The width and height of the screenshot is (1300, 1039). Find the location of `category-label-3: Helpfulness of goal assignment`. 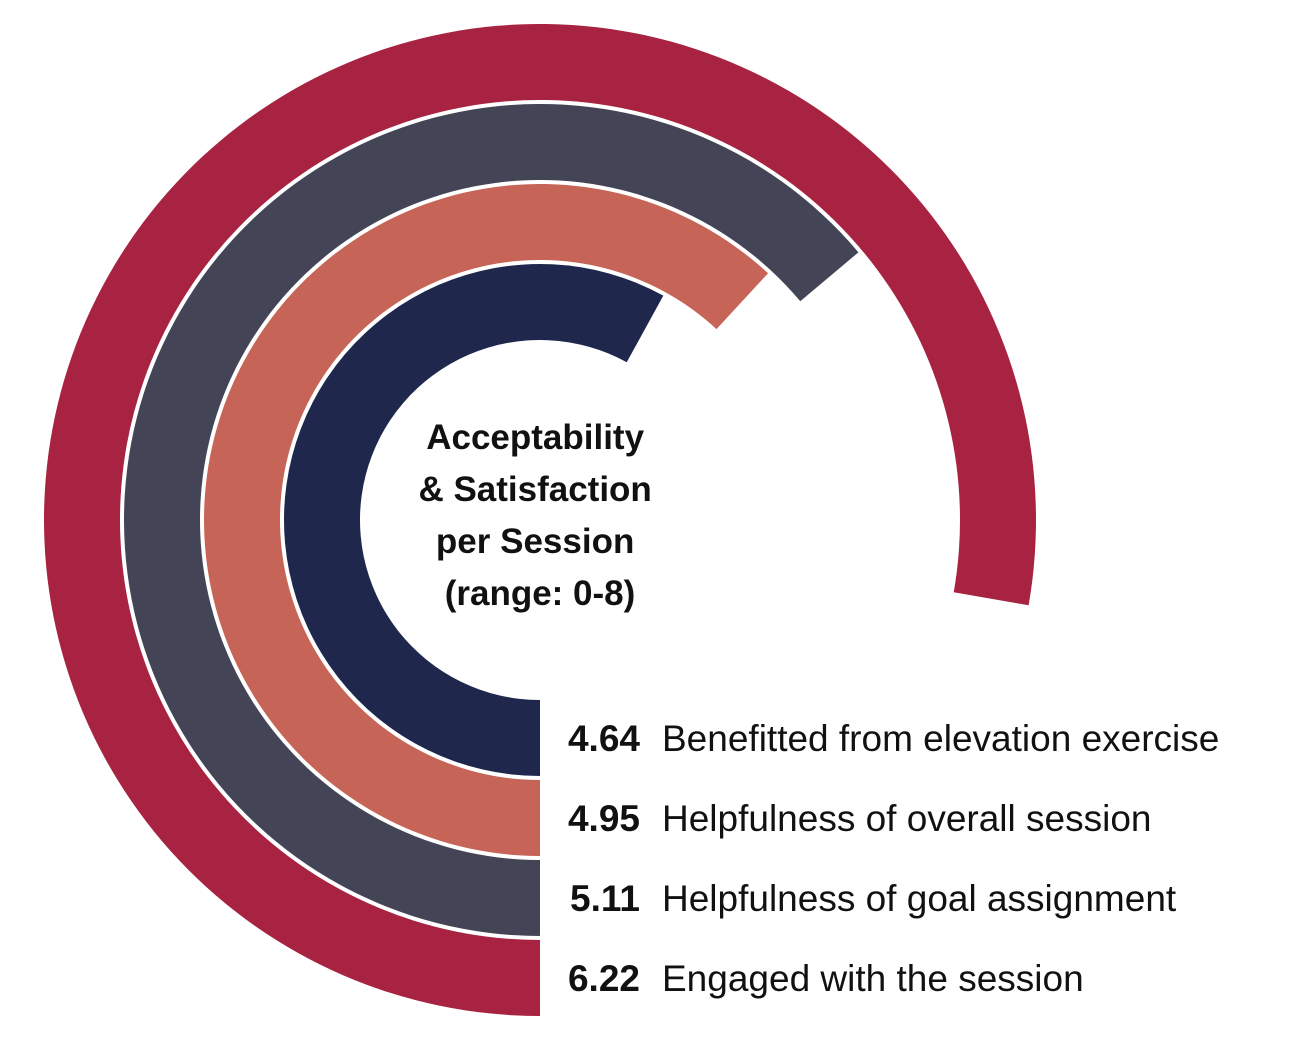

category-label-3: Helpfulness of goal assignment is located at coordinates (919, 898).